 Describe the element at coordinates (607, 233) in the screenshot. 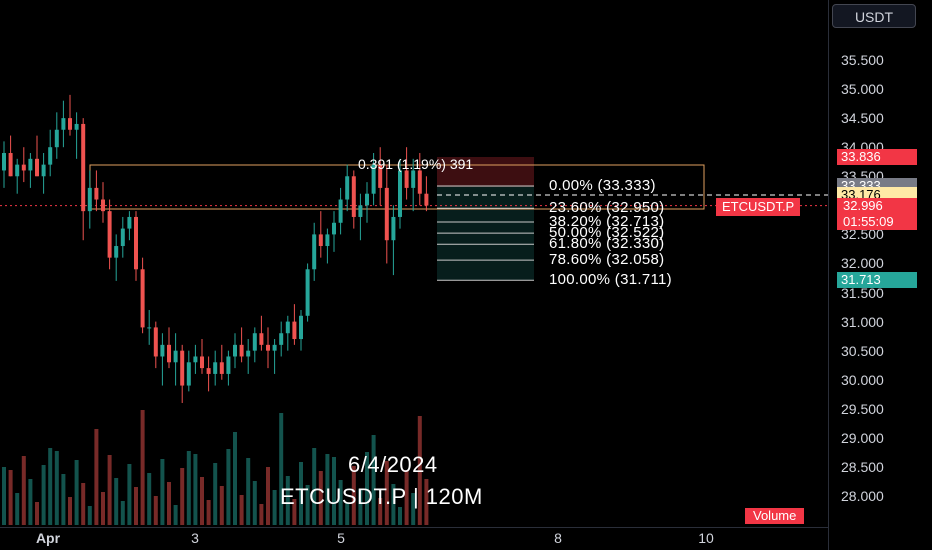

I see `fib-level-label: 50.00% (32.522)` at that location.